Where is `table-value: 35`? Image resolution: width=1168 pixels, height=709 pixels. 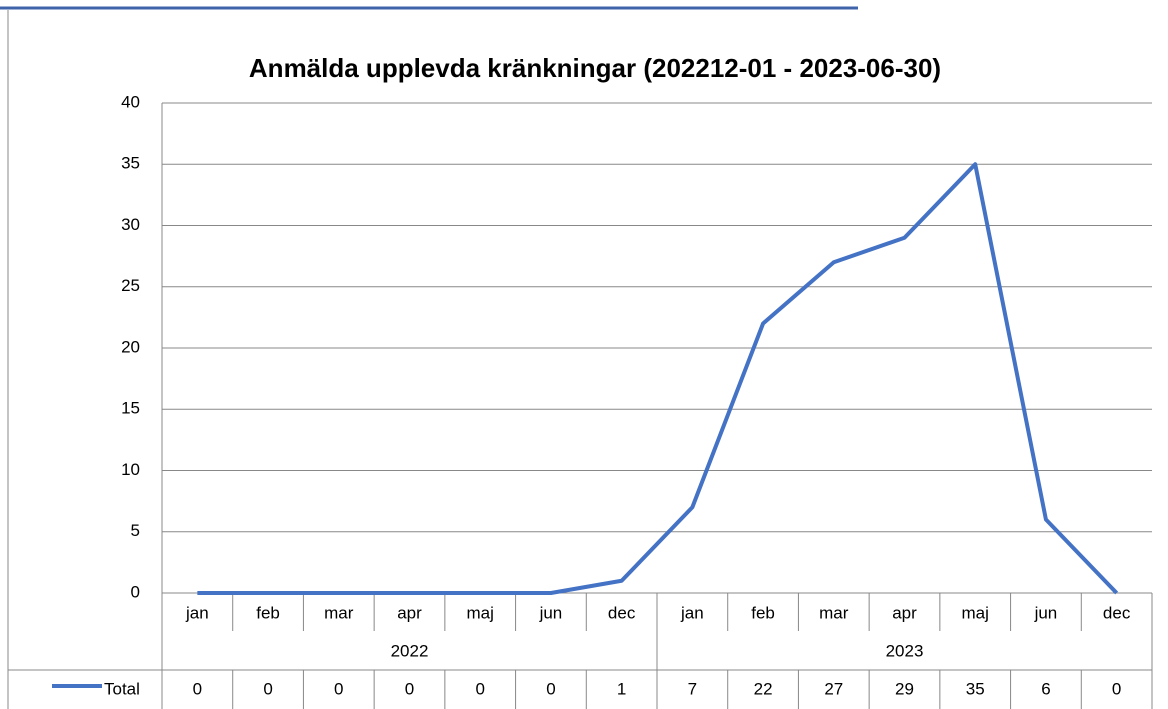 table-value: 35 is located at coordinates (975, 688).